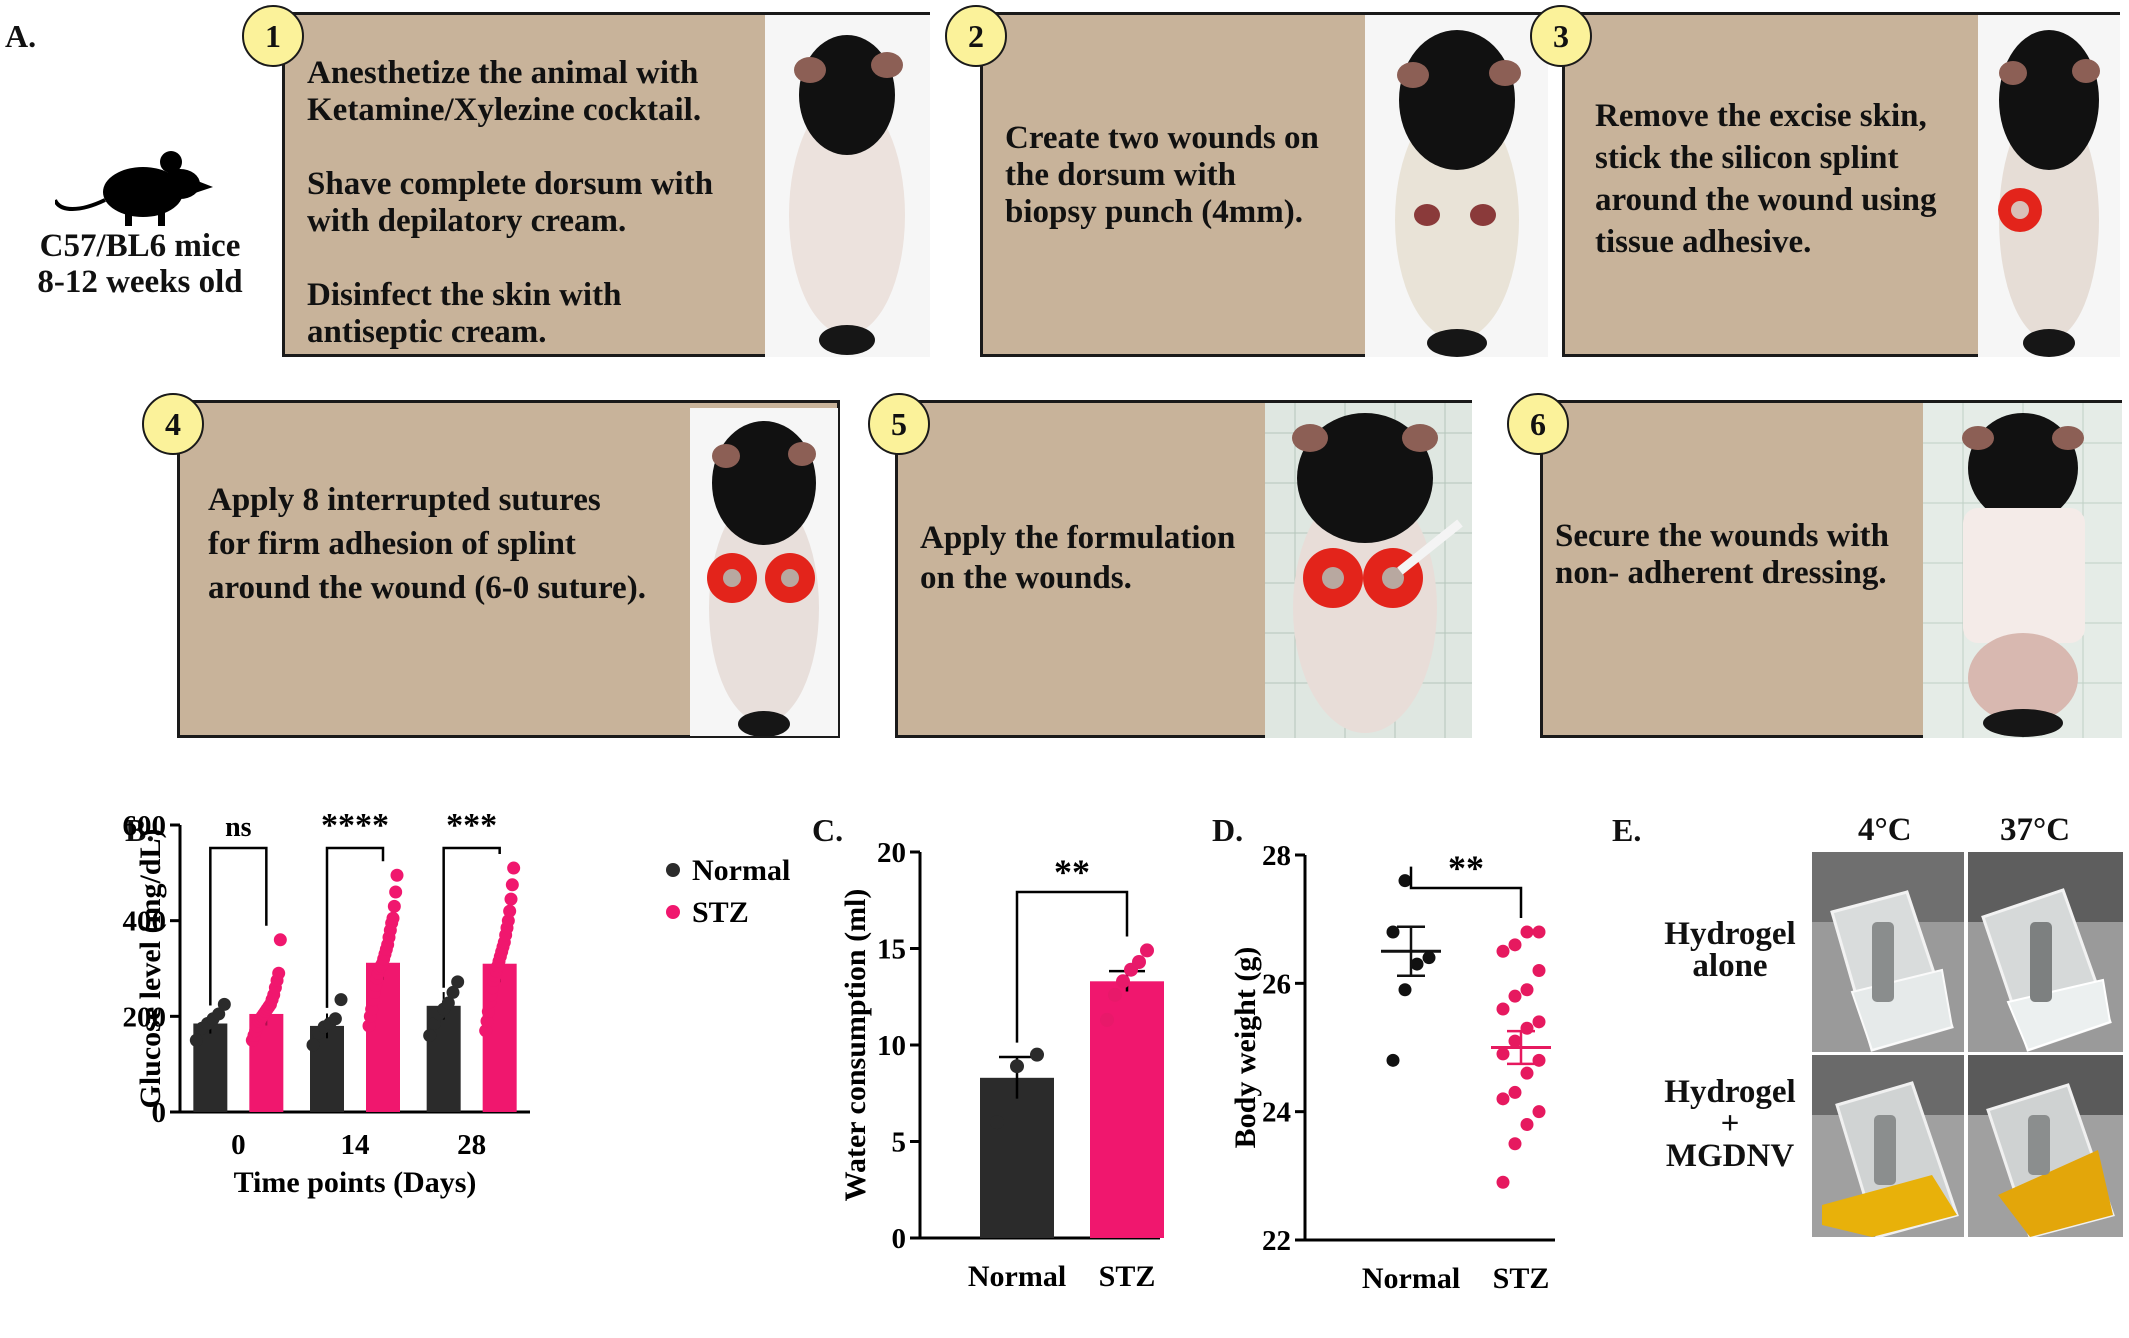  Describe the element at coordinates (899, 1143) in the screenshot. I see `y-tick-label: 5` at that location.